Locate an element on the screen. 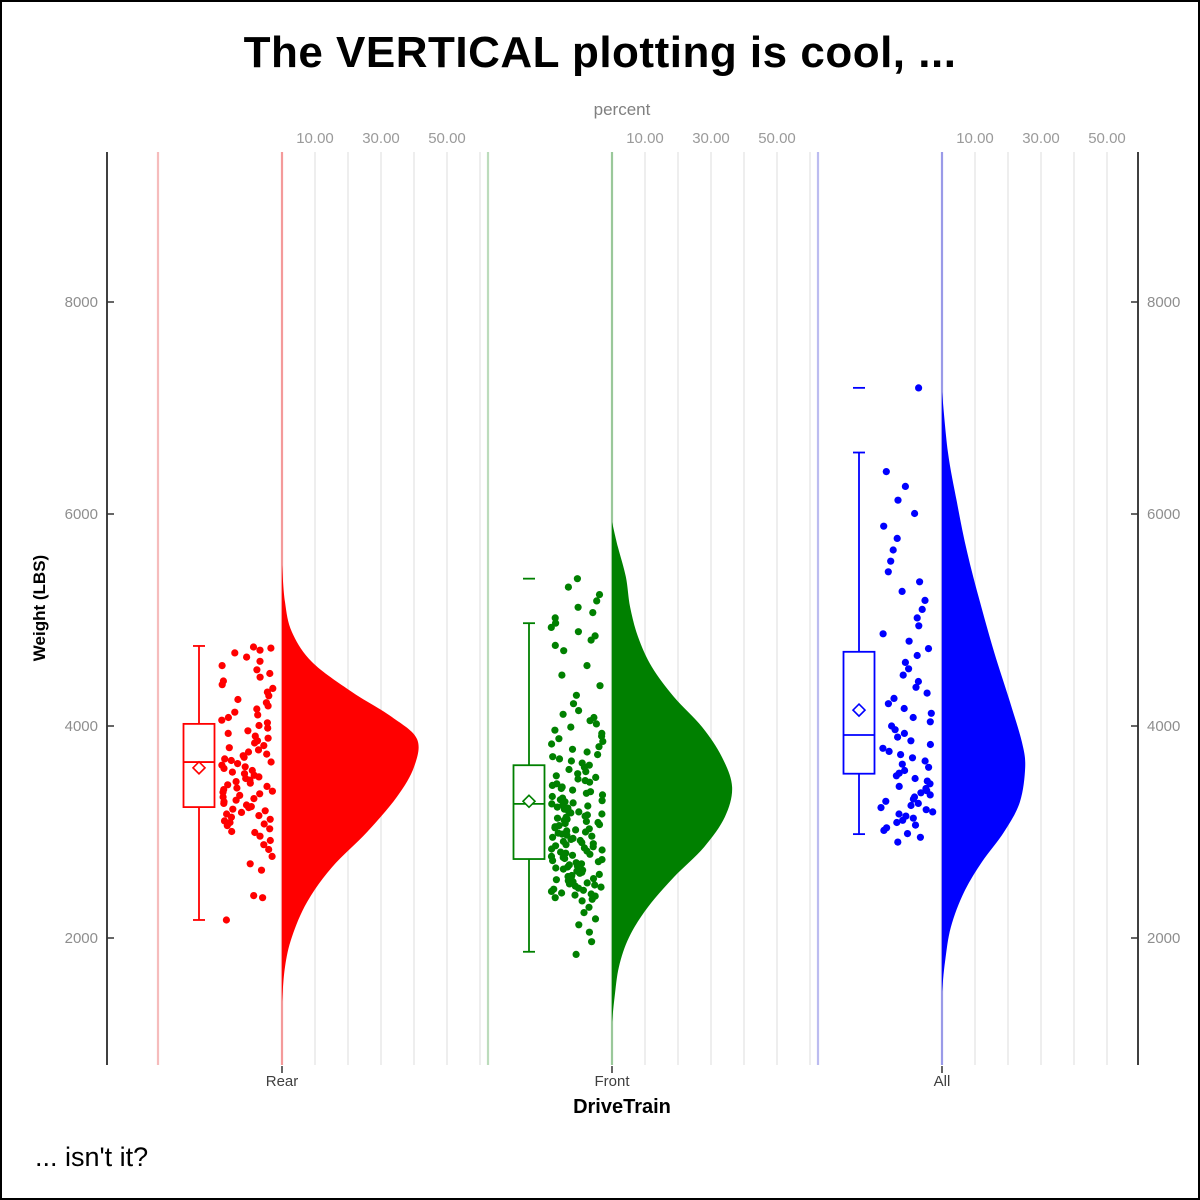 This screenshot has height=1200, width=1200. top-axis-title: percent is located at coordinates (622, 109).